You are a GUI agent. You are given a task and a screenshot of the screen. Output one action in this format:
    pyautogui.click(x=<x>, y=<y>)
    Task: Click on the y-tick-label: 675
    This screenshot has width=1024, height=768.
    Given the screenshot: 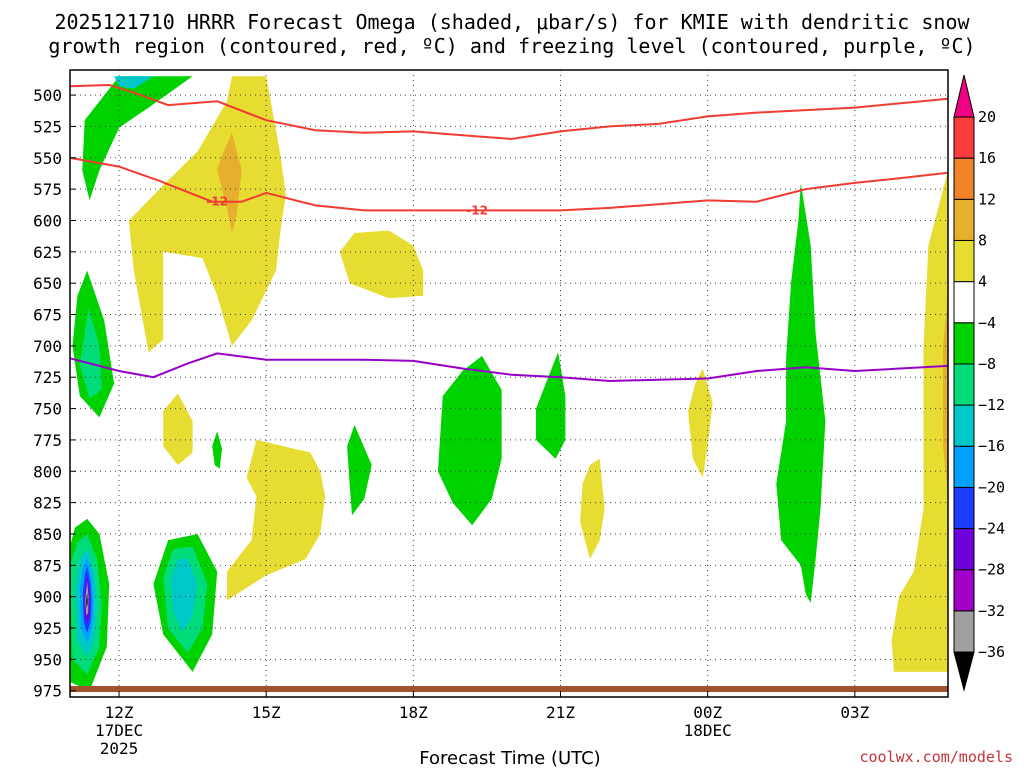 What is the action you would take?
    pyautogui.click(x=47, y=315)
    